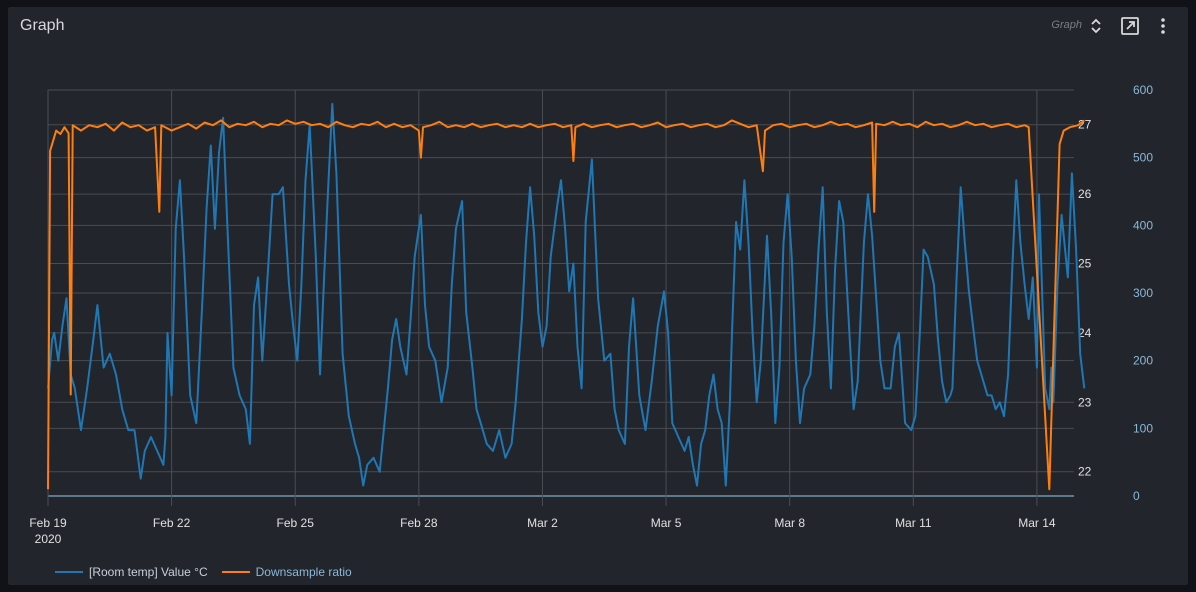  What do you see at coordinates (48, 523) in the screenshot?
I see `x-axis-tick-label: Feb 19` at bounding box center [48, 523].